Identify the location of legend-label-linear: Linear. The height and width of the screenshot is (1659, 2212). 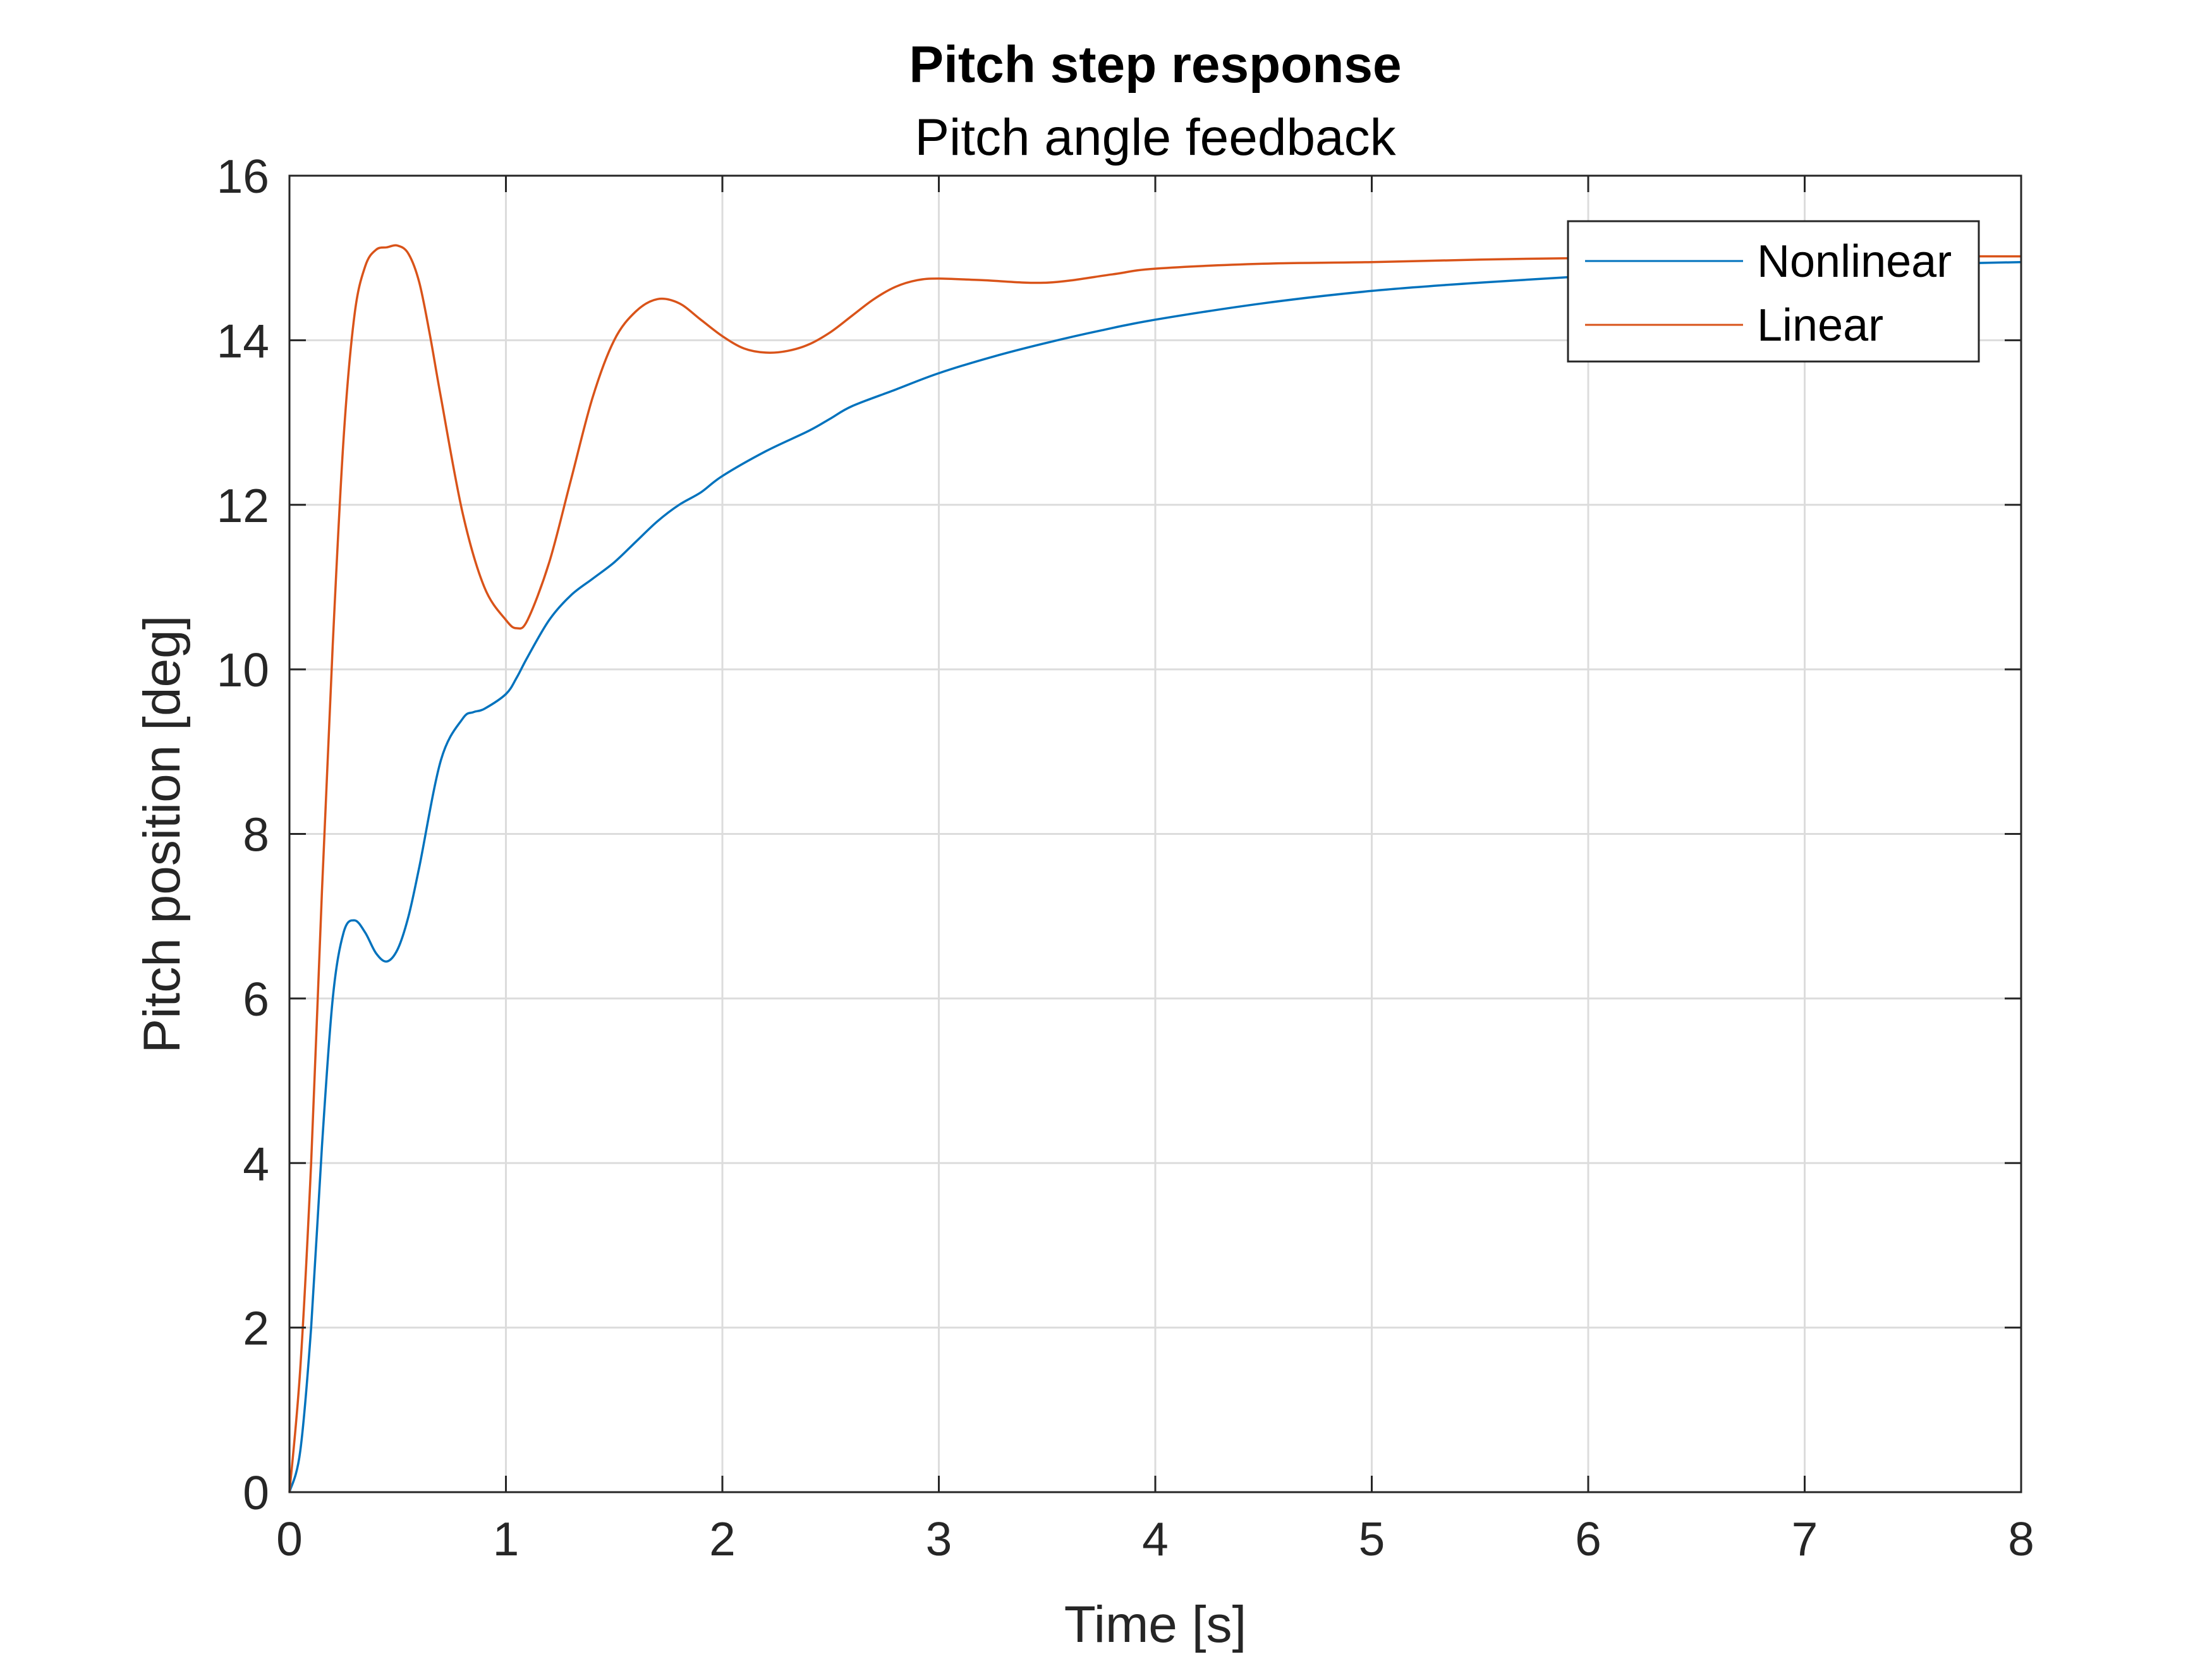
(1820, 325).